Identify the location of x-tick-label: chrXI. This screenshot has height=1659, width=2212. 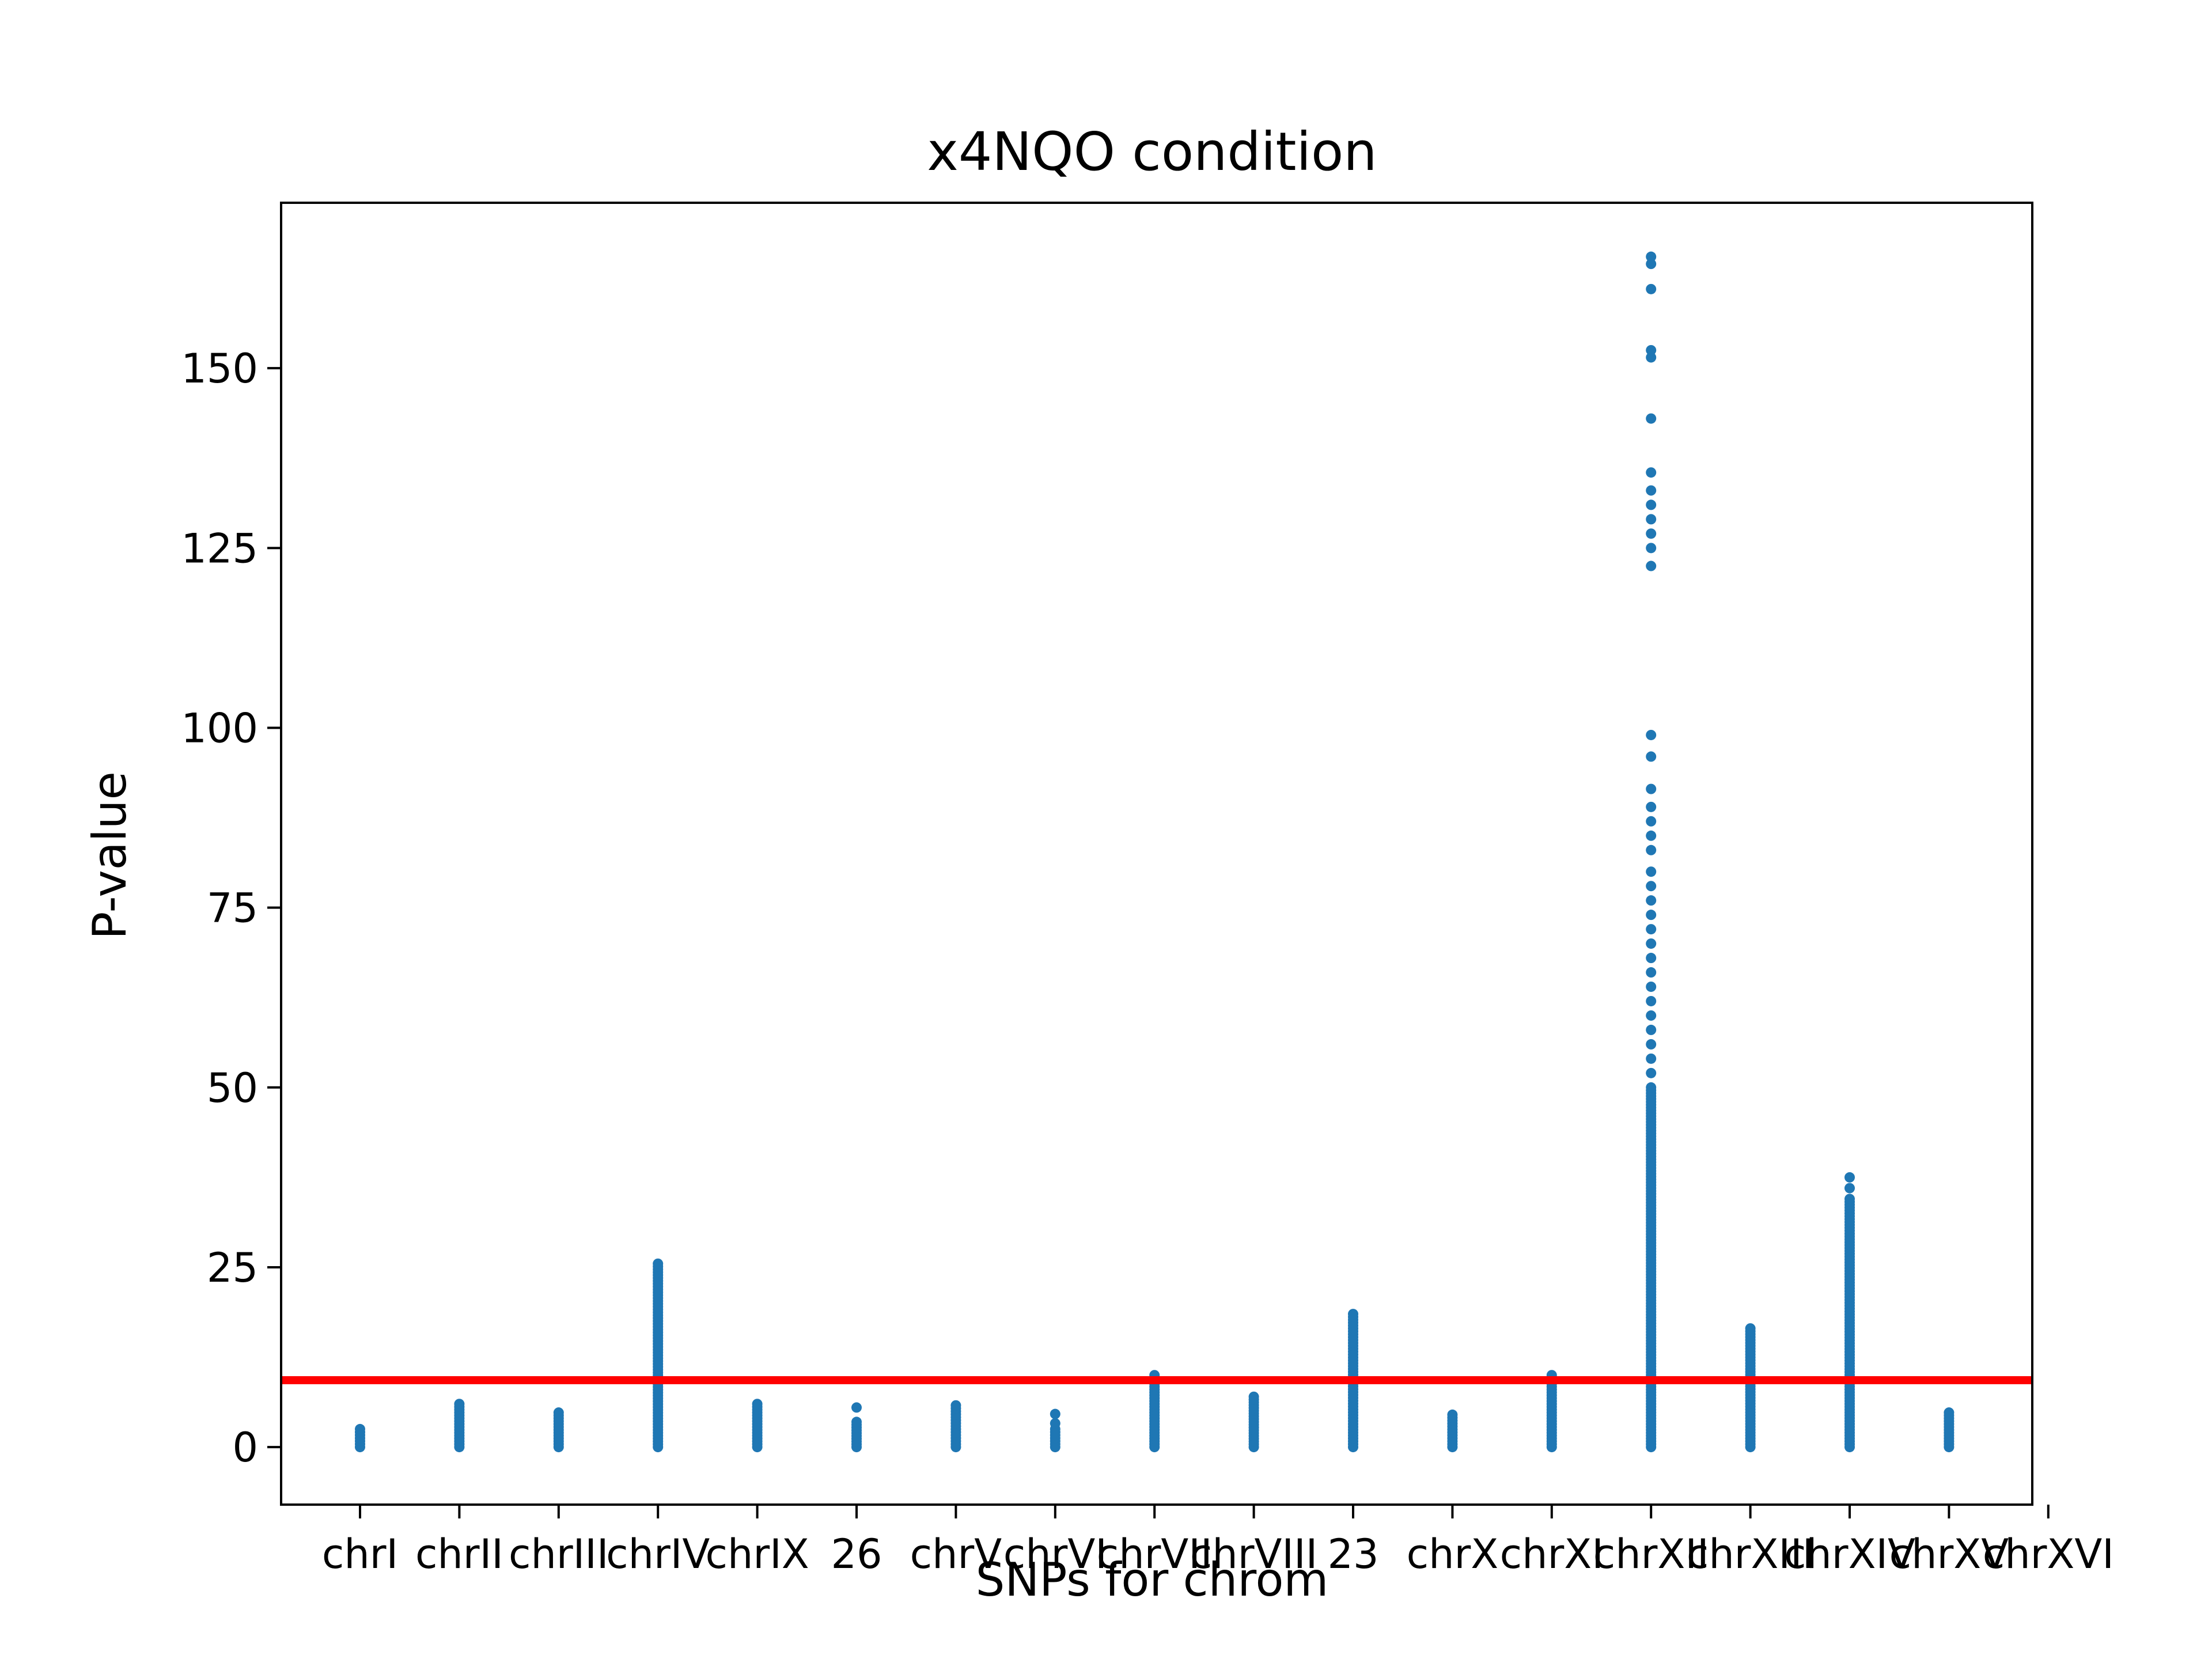
(1552, 1554).